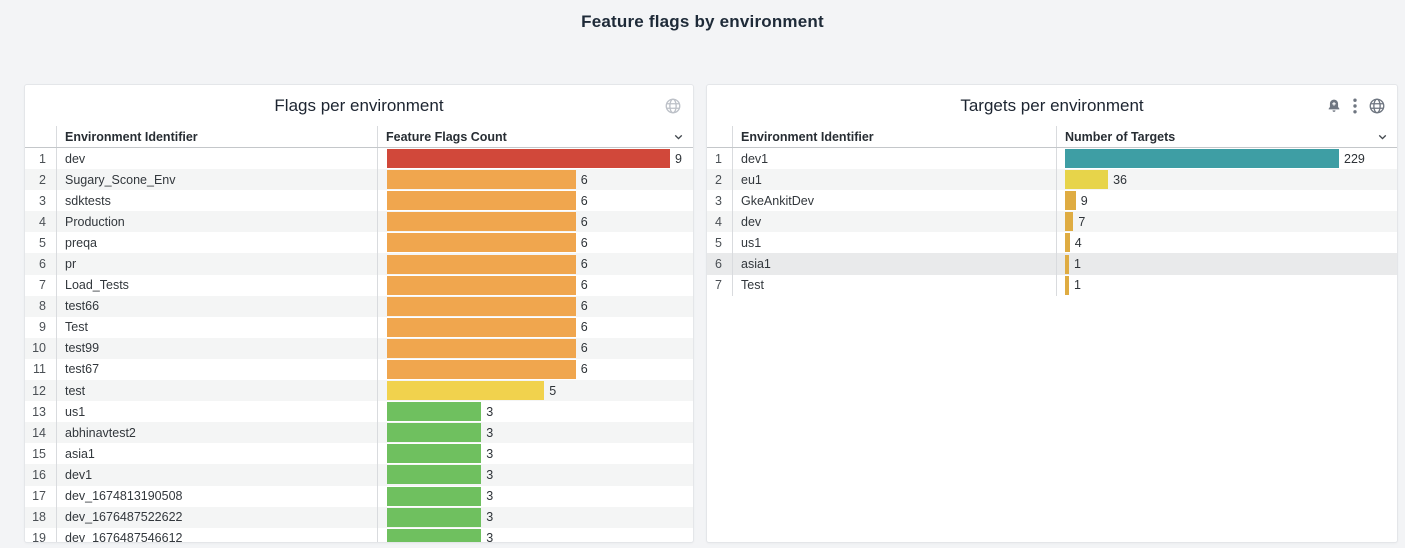 The height and width of the screenshot is (548, 1405). Describe the element at coordinates (1355, 106) in the screenshot. I see `kebab-menu-icon` at that location.